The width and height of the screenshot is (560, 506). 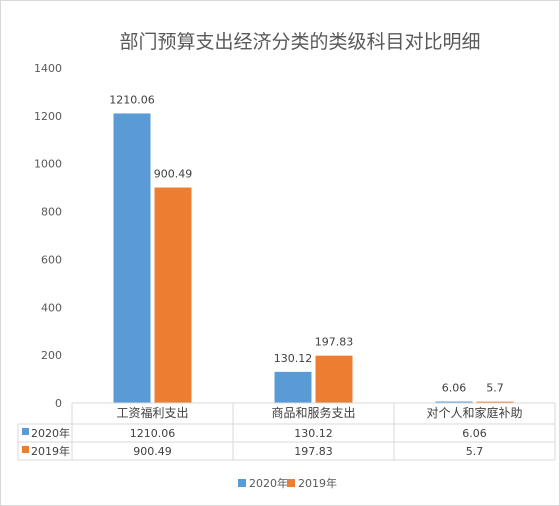 What do you see at coordinates (152, 412) in the screenshot?
I see `category-label: 工资福利支出` at bounding box center [152, 412].